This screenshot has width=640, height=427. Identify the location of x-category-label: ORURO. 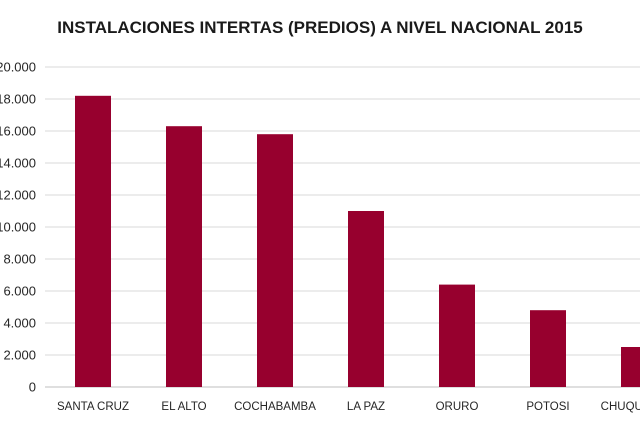
(457, 407).